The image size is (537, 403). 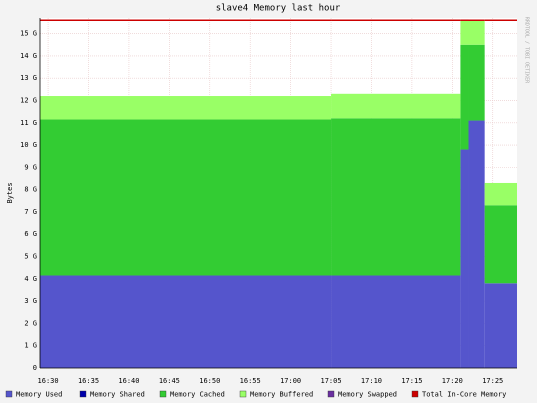 What do you see at coordinates (10, 192) in the screenshot?
I see `y-axis-label: Bytes` at bounding box center [10, 192].